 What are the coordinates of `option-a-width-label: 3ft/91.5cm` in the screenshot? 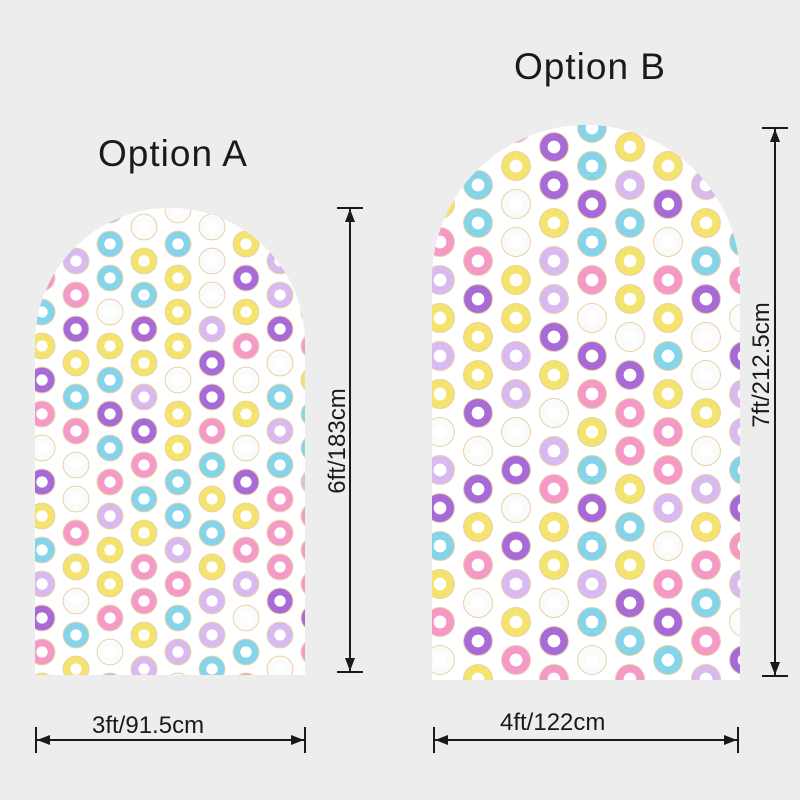 It's located at (148, 725).